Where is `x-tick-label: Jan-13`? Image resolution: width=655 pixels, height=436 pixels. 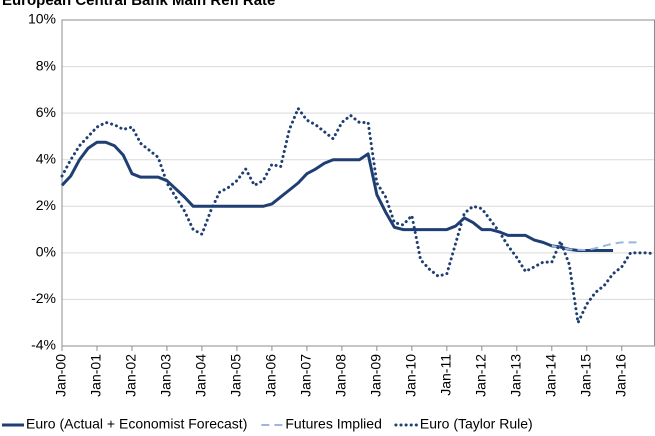
x-tick-label: Jan-13 is located at coordinates (516, 375).